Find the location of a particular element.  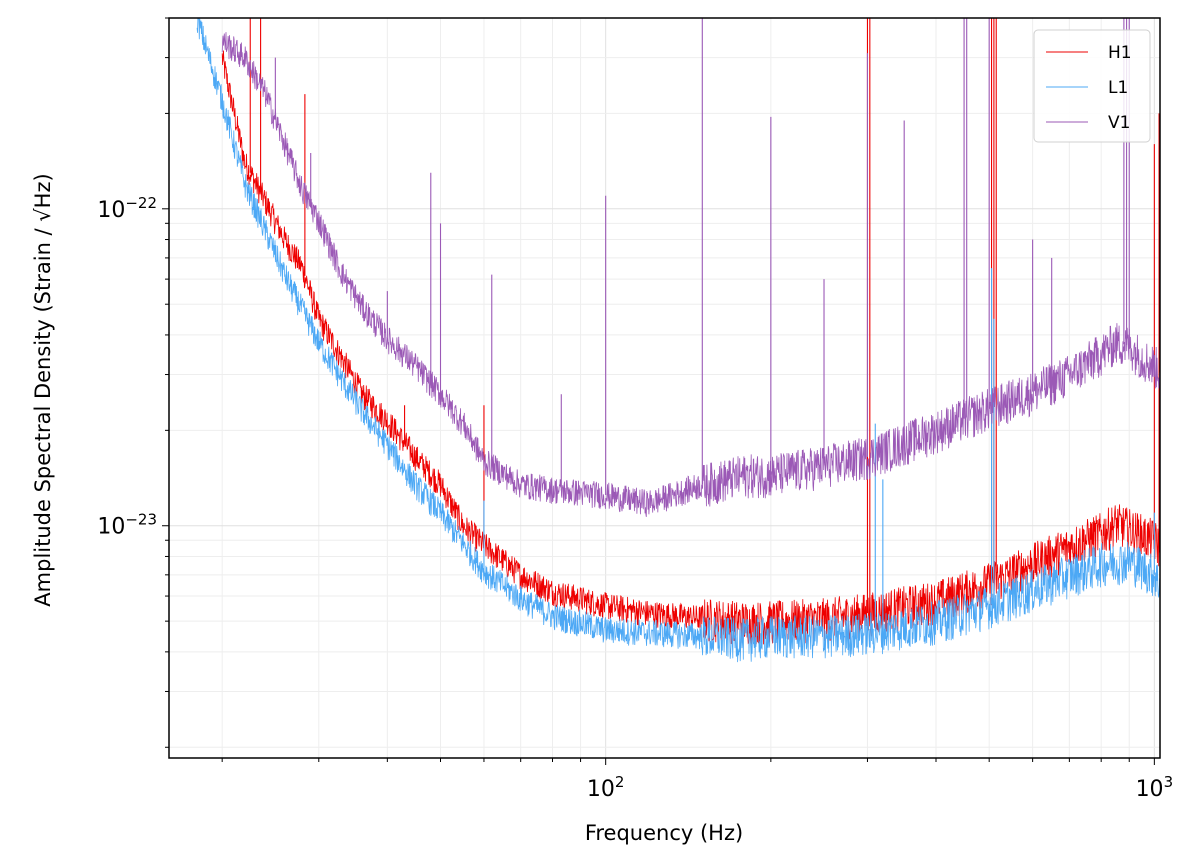

legend: H1 L1 V1 is located at coordinates (1092, 86).